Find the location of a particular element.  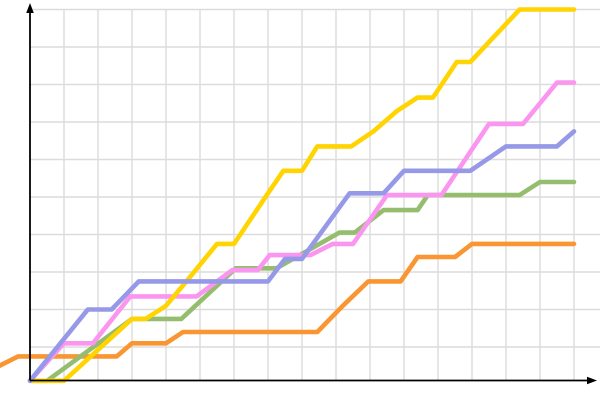

y-axis-arrow-icon is located at coordinates (30, 8).